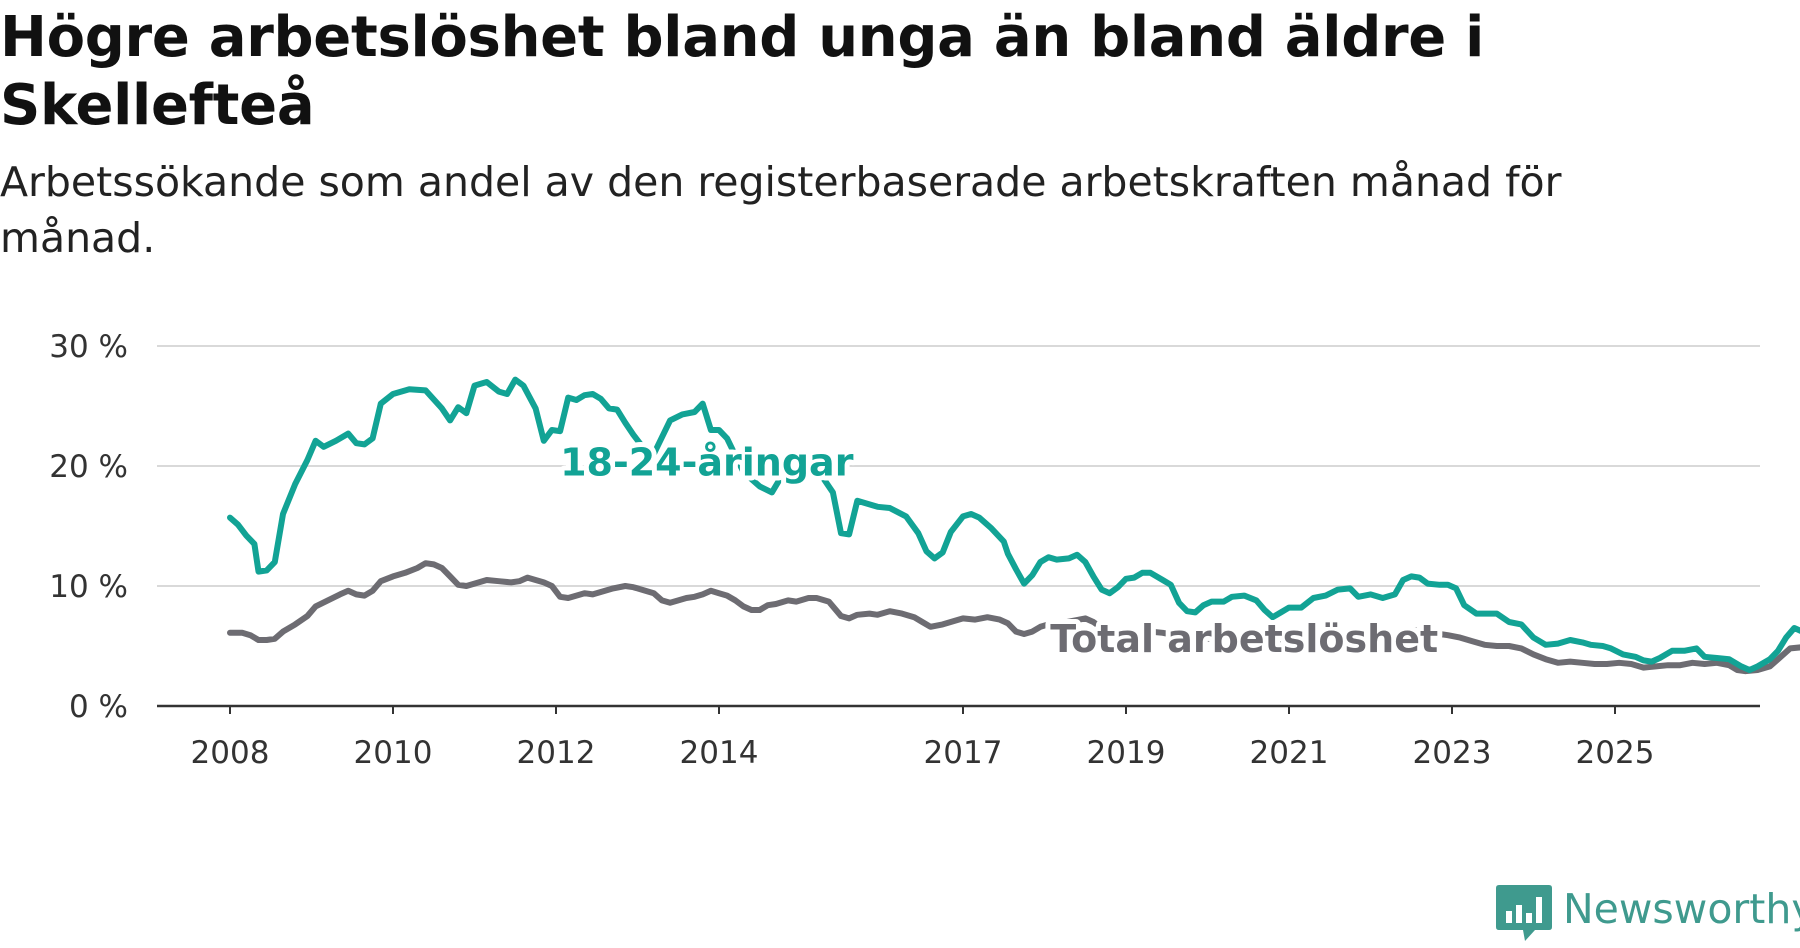 The height and width of the screenshot is (948, 1800). Describe the element at coordinates (1289, 753) in the screenshot. I see `x-tick-label: 2021` at that location.